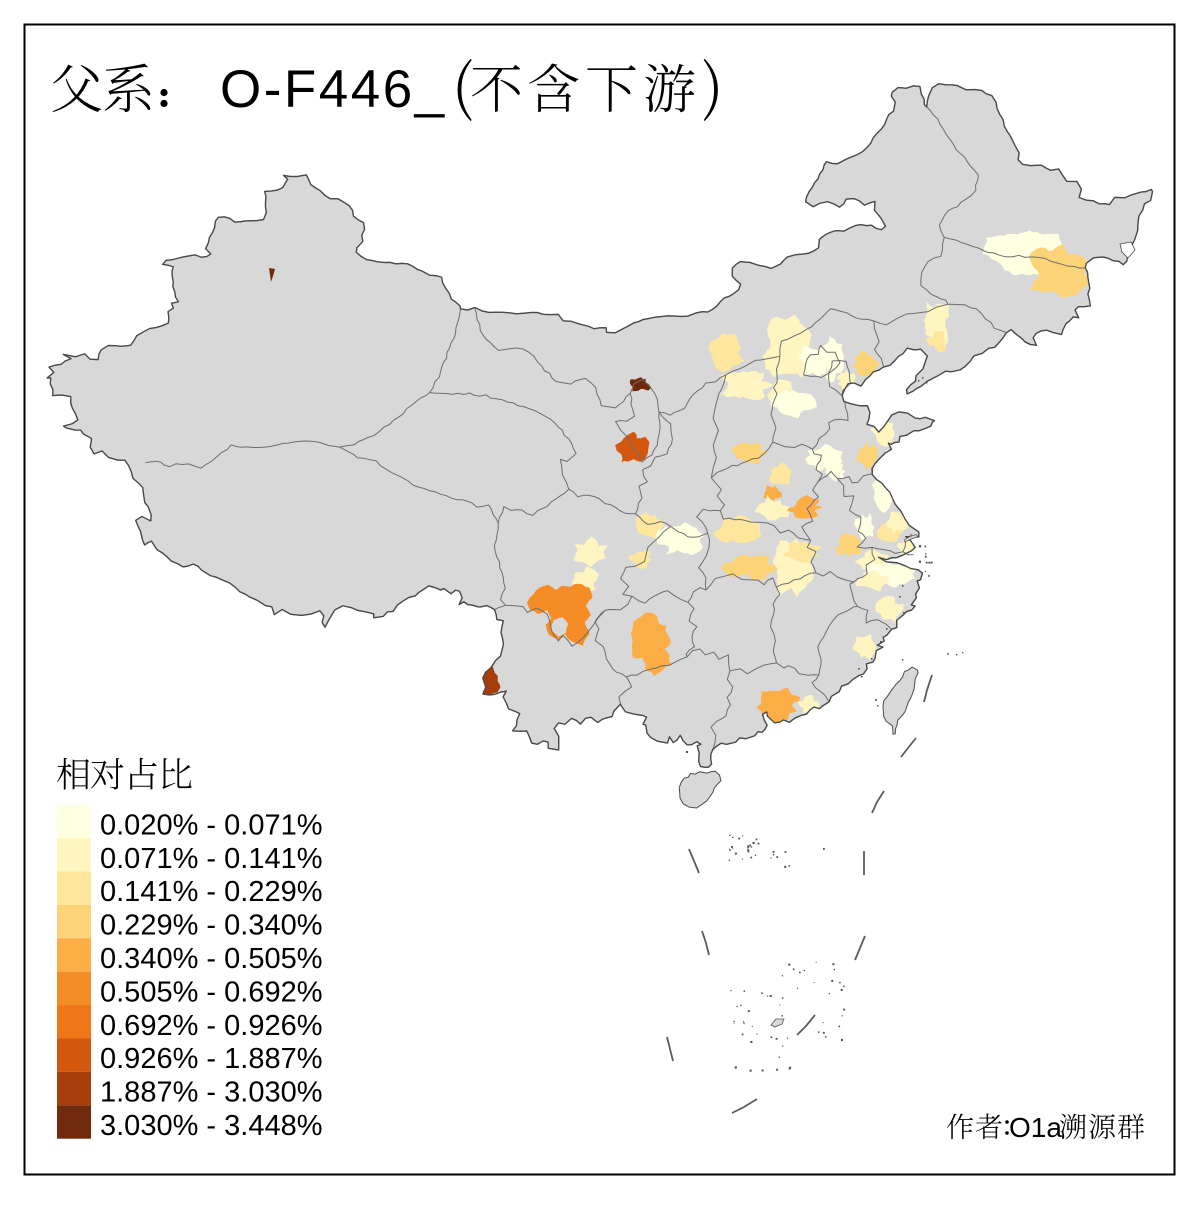 This screenshot has width=1200, height=1205. What do you see at coordinates (211, 892) in the screenshot?
I see `svg-text: 0.141% - 0.229%` at bounding box center [211, 892].